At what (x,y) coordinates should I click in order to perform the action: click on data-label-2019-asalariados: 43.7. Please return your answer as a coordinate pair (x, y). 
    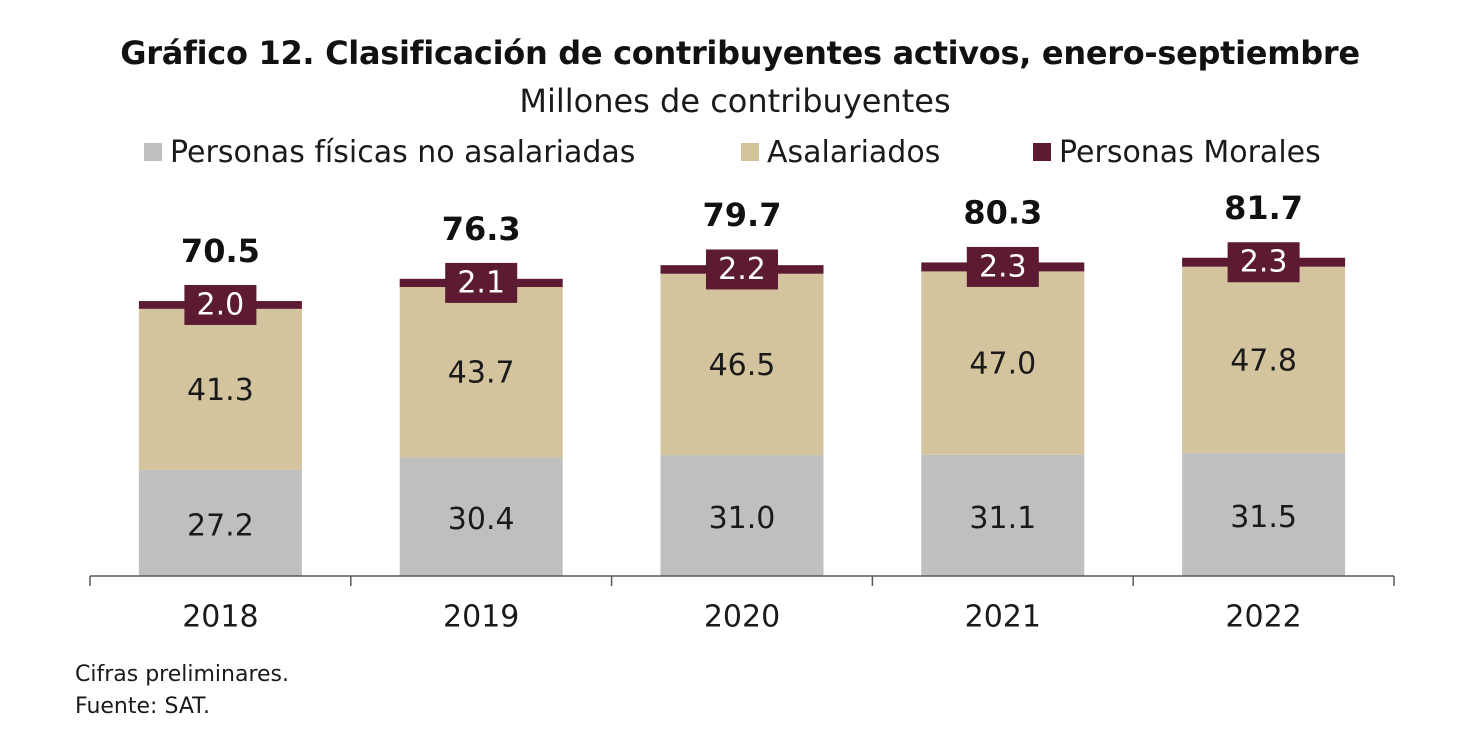
    Looking at the image, I should click on (481, 373).